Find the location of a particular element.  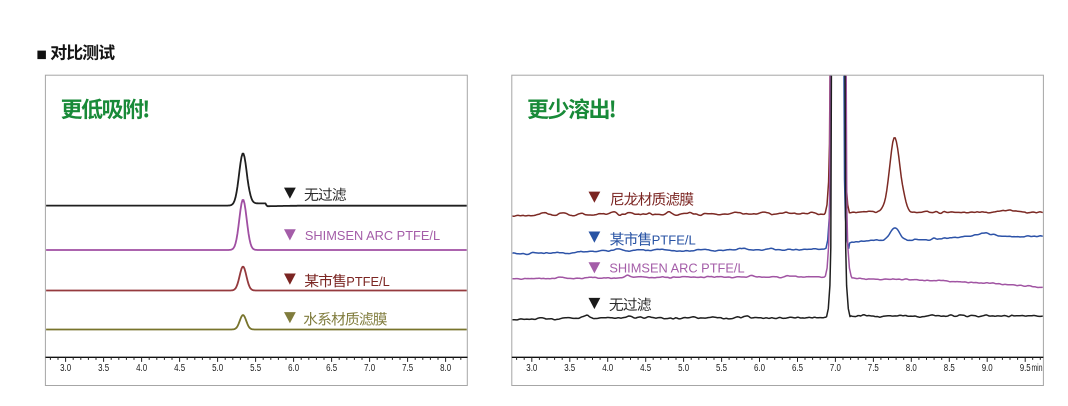

svg-text: 9.5 is located at coordinates (1025, 368).